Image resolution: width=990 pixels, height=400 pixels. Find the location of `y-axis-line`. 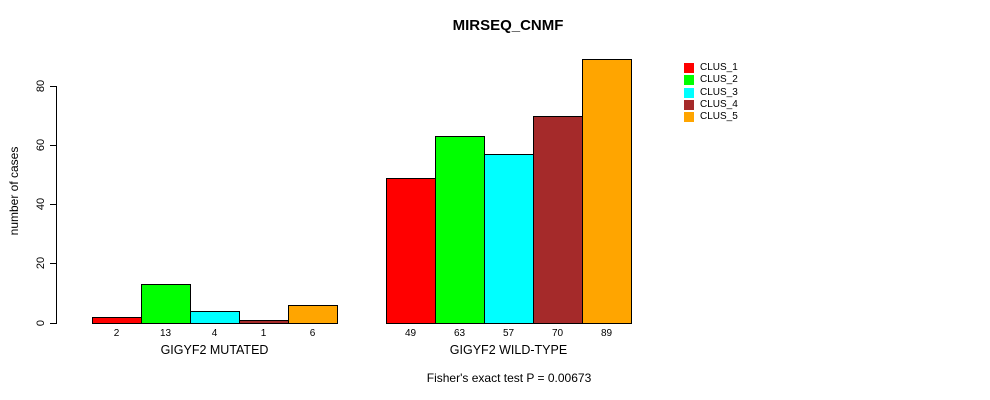

y-axis-line is located at coordinates (56, 204).